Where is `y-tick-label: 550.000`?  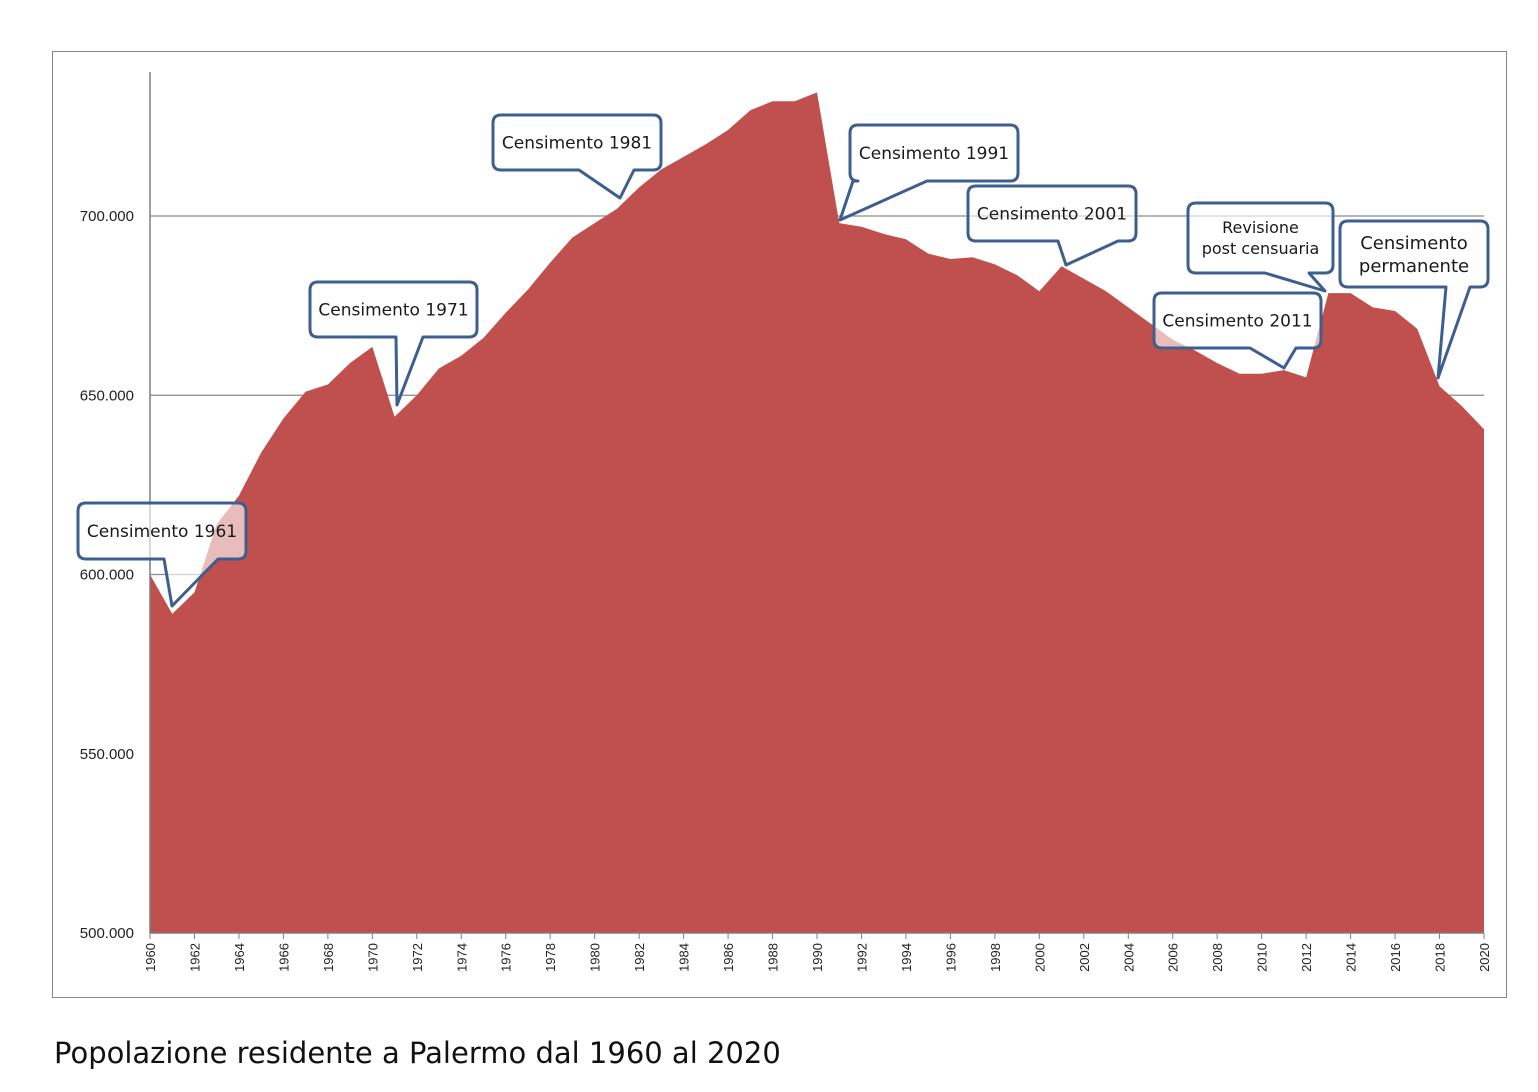 y-tick-label: 550.000 is located at coordinates (107, 754).